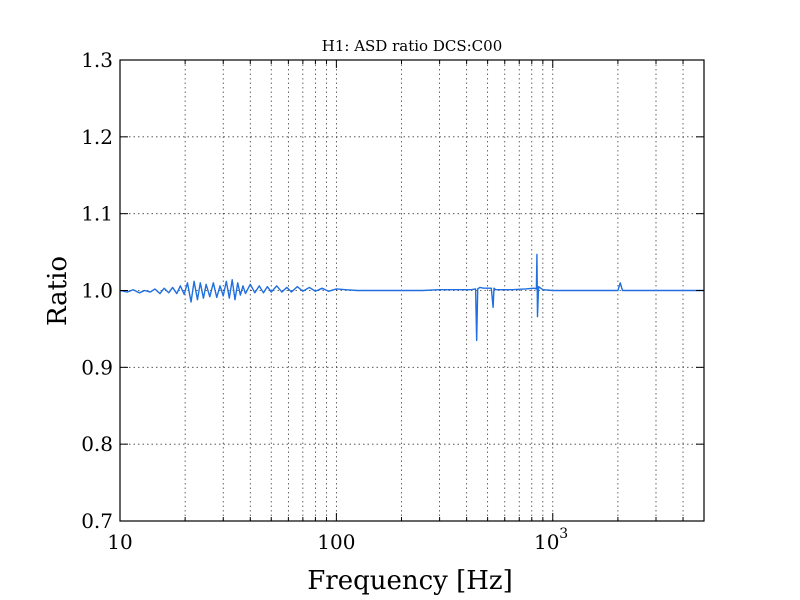 This screenshot has width=800, height=600. Describe the element at coordinates (58, 291) in the screenshot. I see `y-axis-label: Ratio` at that location.